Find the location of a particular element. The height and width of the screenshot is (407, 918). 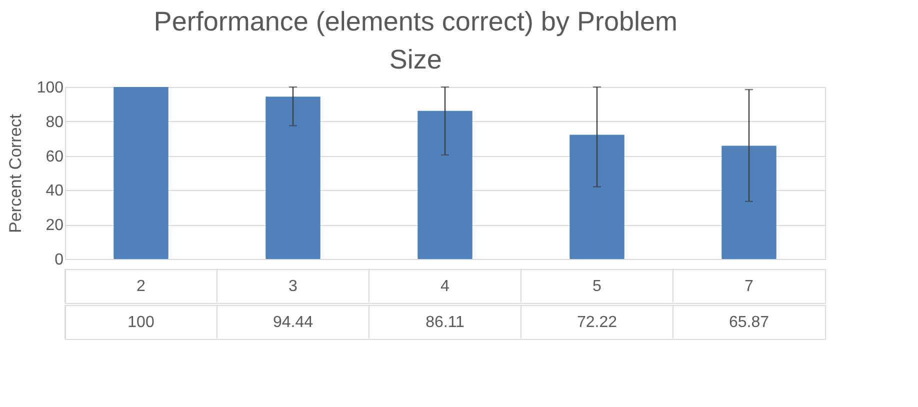

x-tick-label: 2 is located at coordinates (141, 286).